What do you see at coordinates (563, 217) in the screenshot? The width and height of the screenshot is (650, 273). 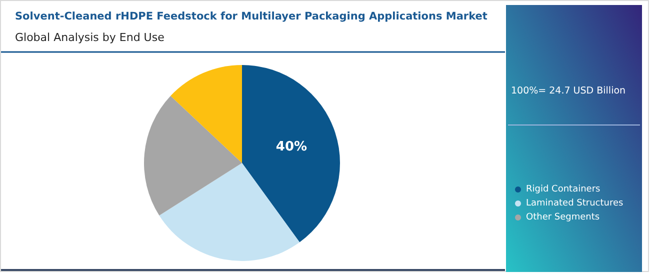 I see `legend-label: Other Segments` at bounding box center [563, 217].